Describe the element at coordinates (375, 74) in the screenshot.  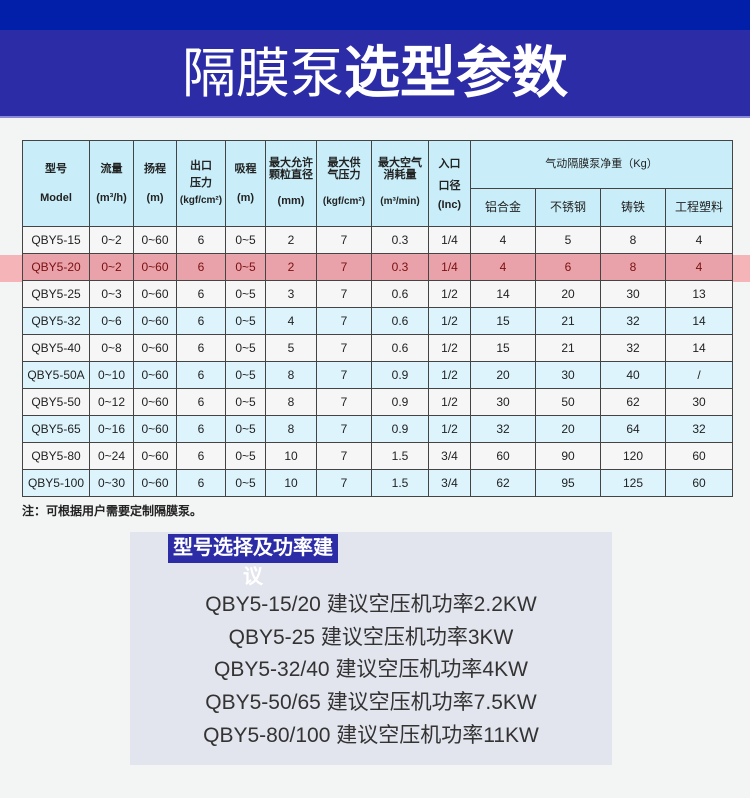
I see `page-title: 隔膜泵选型参数` at that location.